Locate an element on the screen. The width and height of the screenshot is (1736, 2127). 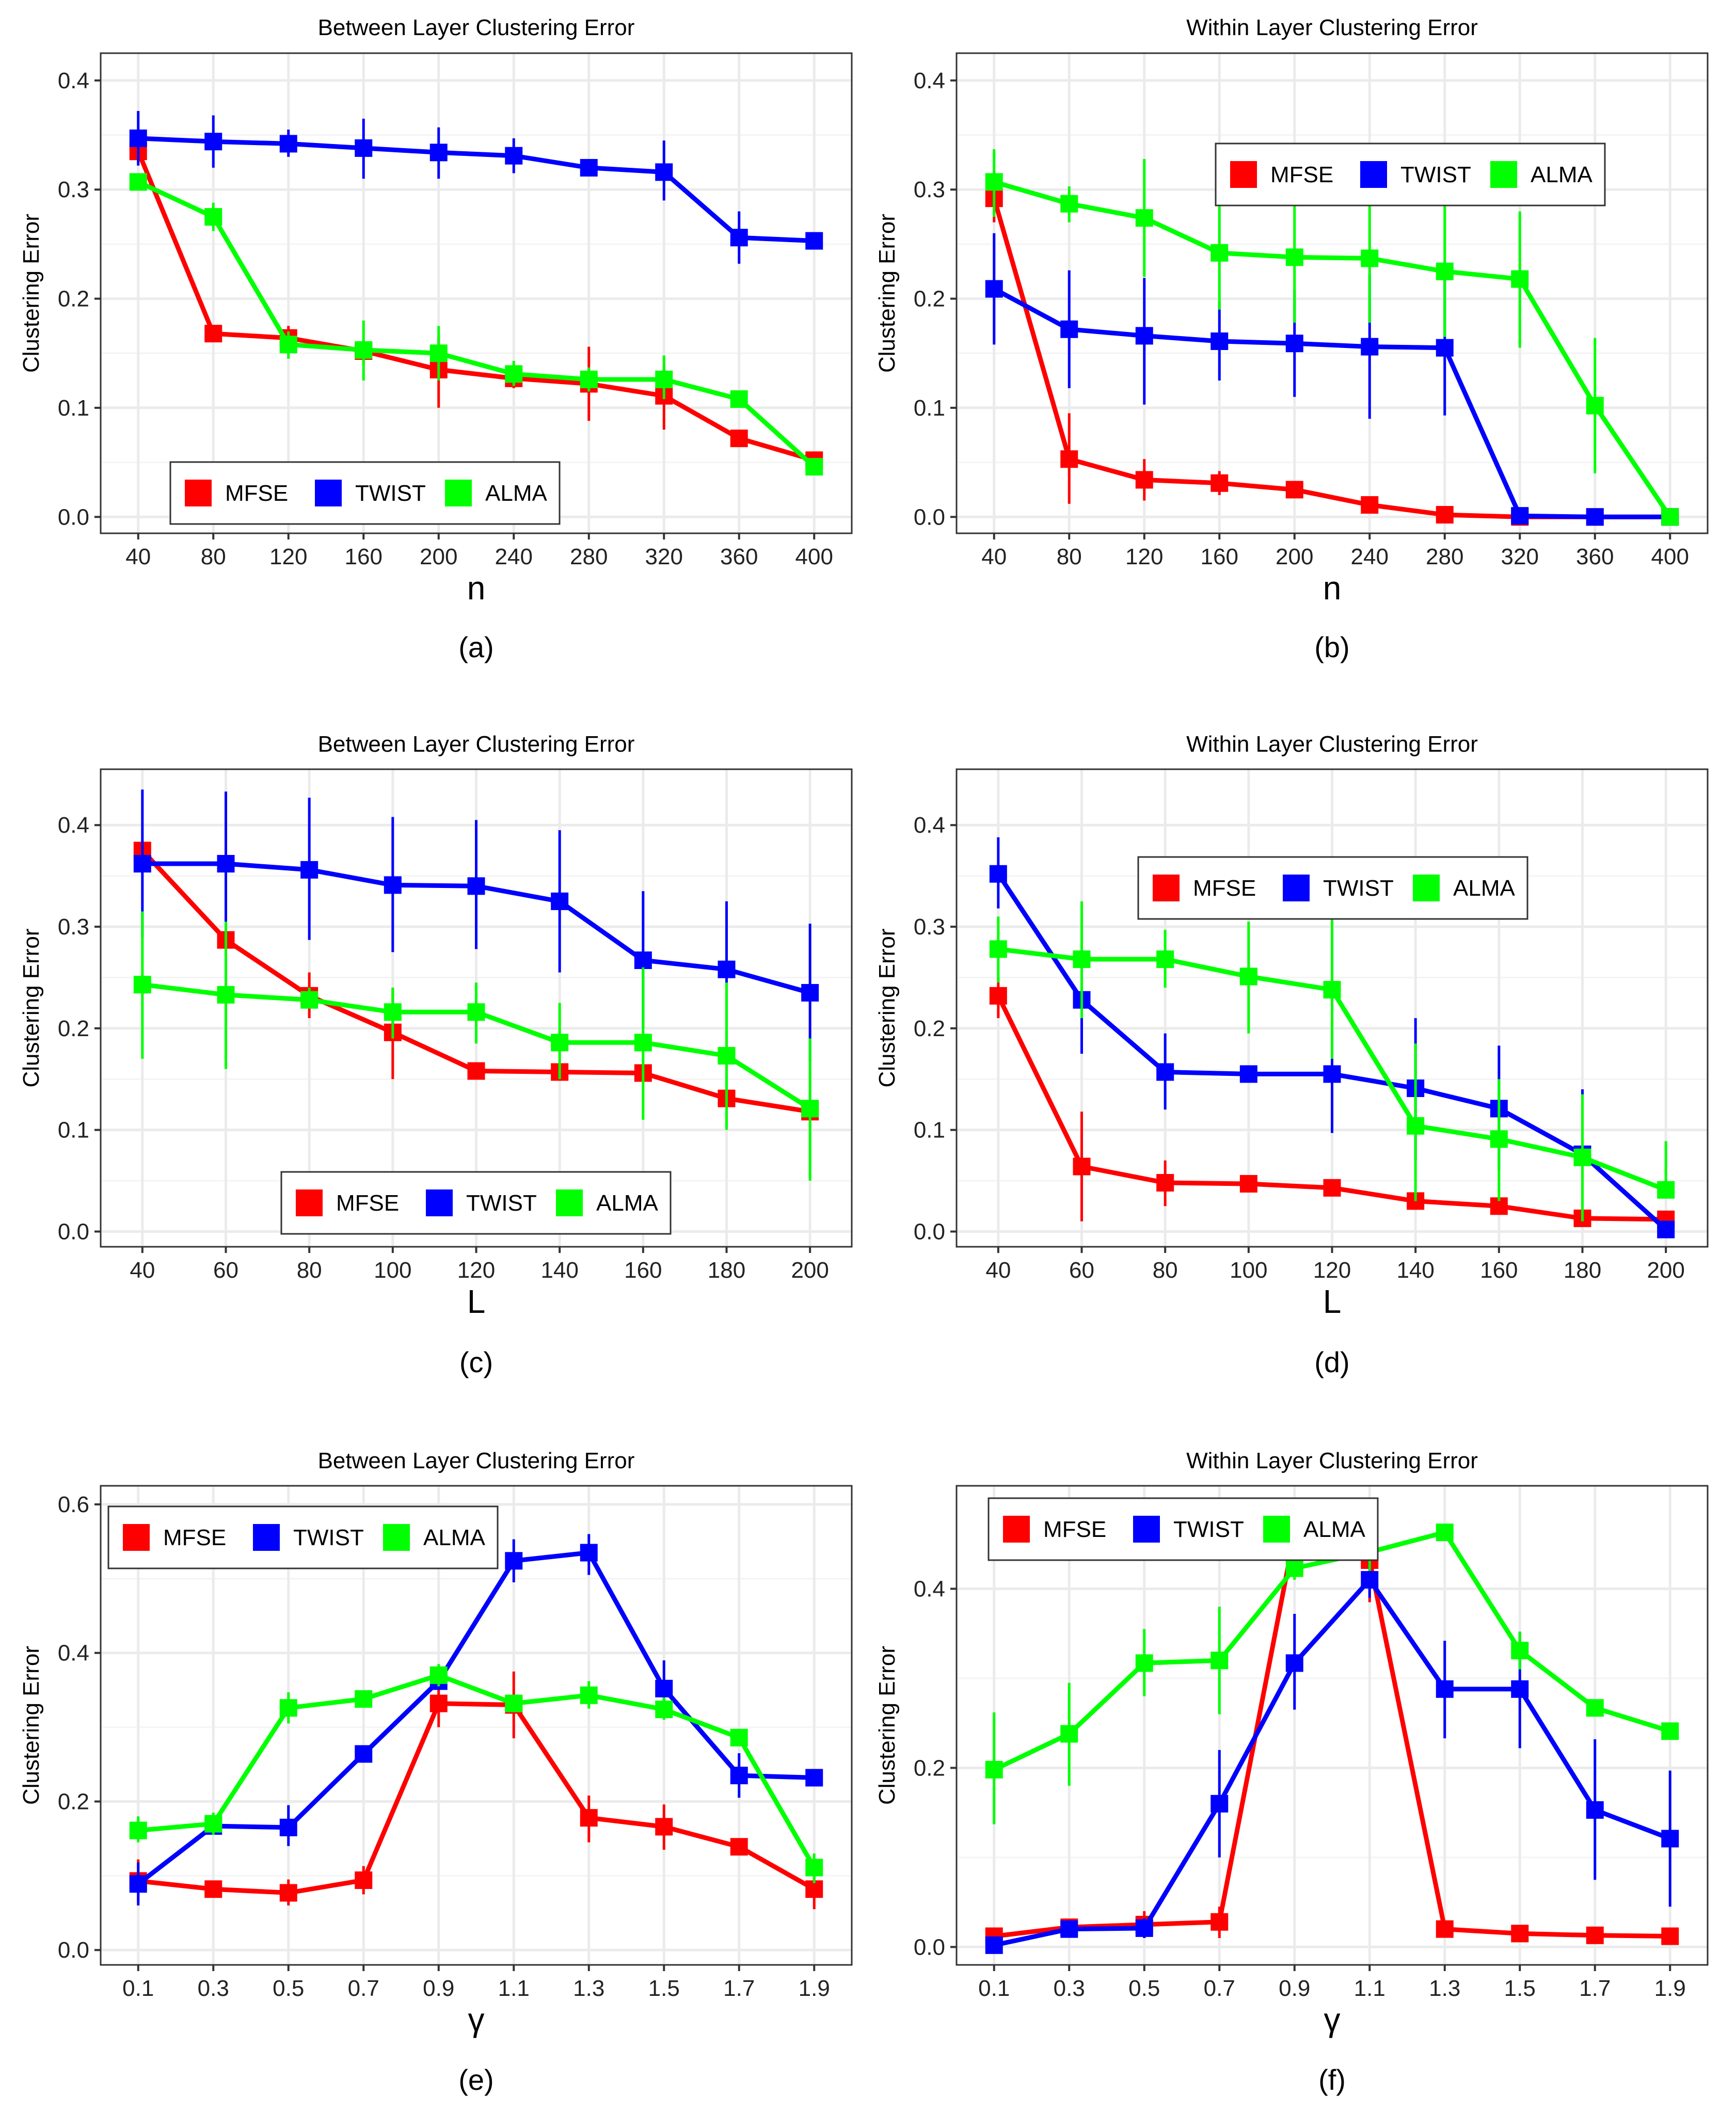
x-tick-label: 120 is located at coordinates (1144, 556).